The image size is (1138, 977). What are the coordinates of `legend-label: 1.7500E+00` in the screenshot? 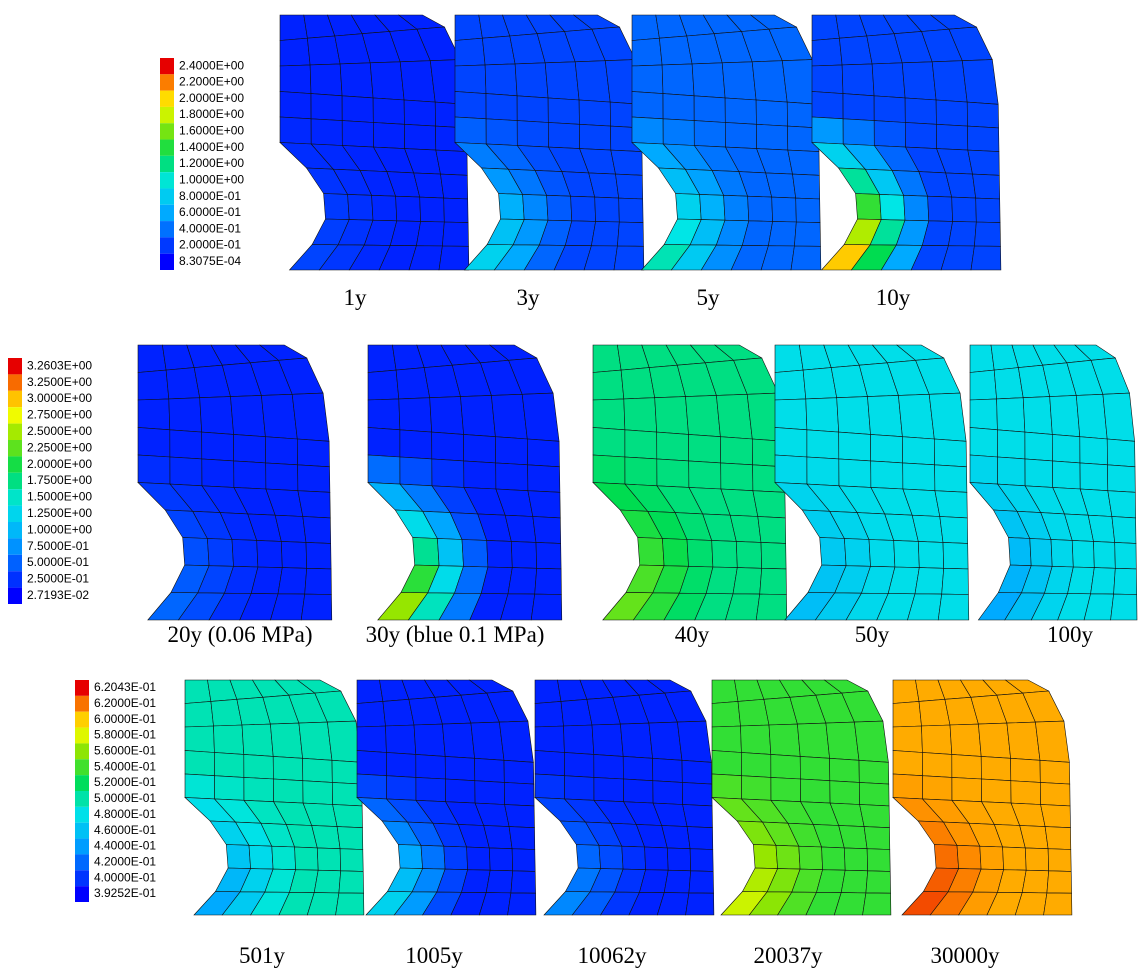 It's located at (59, 480).